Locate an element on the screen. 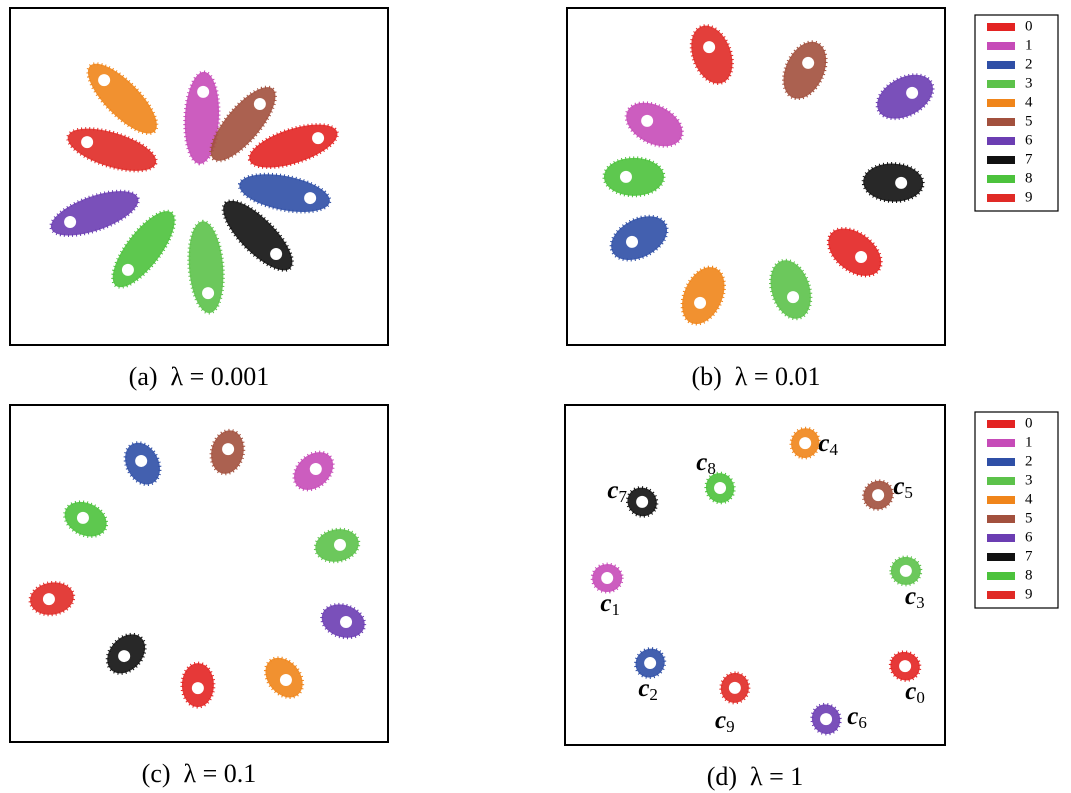 The image size is (1071, 793). legend-label: 9 is located at coordinates (1029, 197).